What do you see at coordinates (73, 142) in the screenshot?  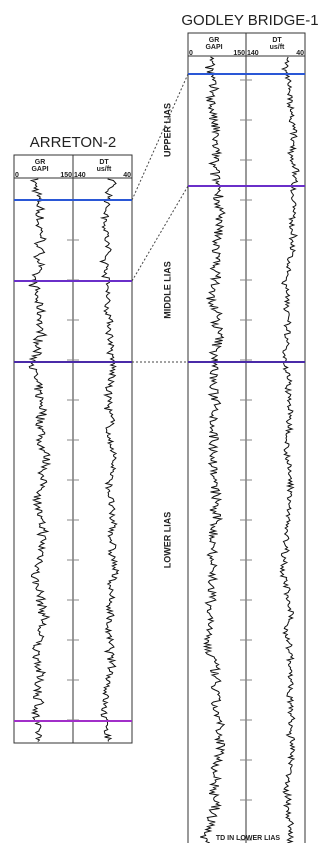 I see `well-title: ARRETON-2` at bounding box center [73, 142].